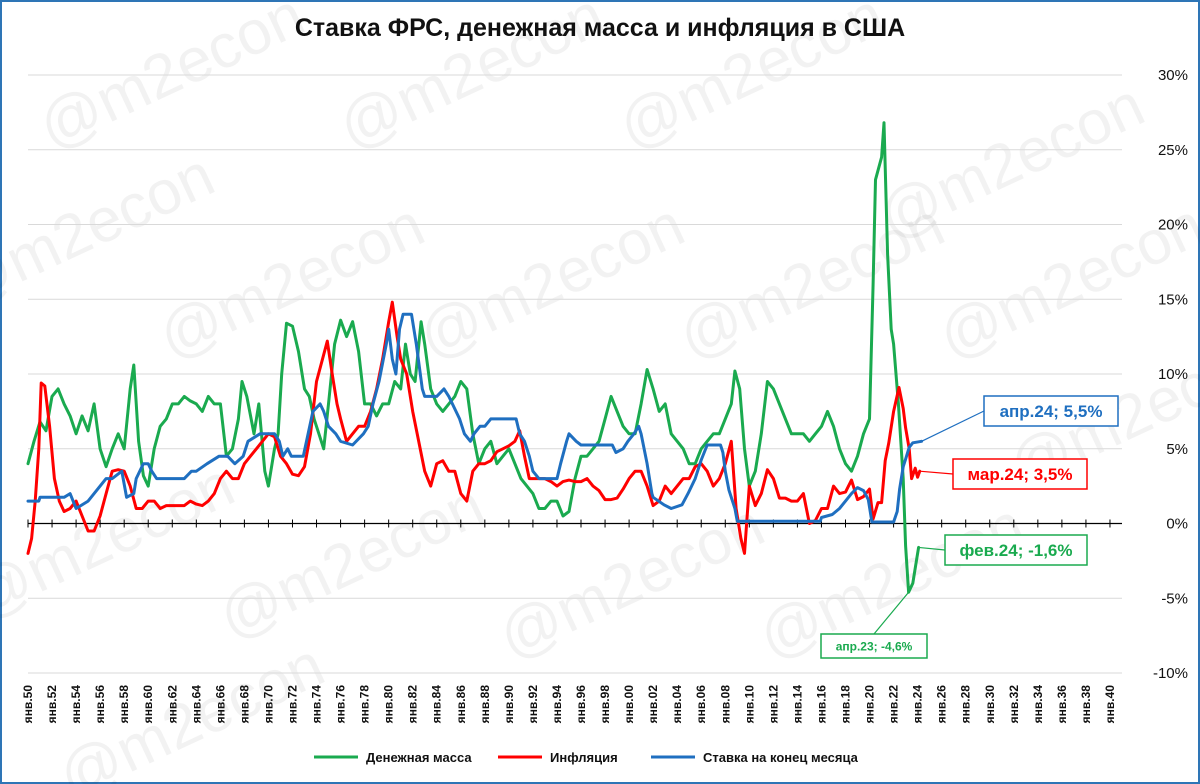 This screenshot has width=1200, height=784. What do you see at coordinates (605, 704) in the screenshot?
I see `x-tick-label: янв.98` at bounding box center [605, 704].